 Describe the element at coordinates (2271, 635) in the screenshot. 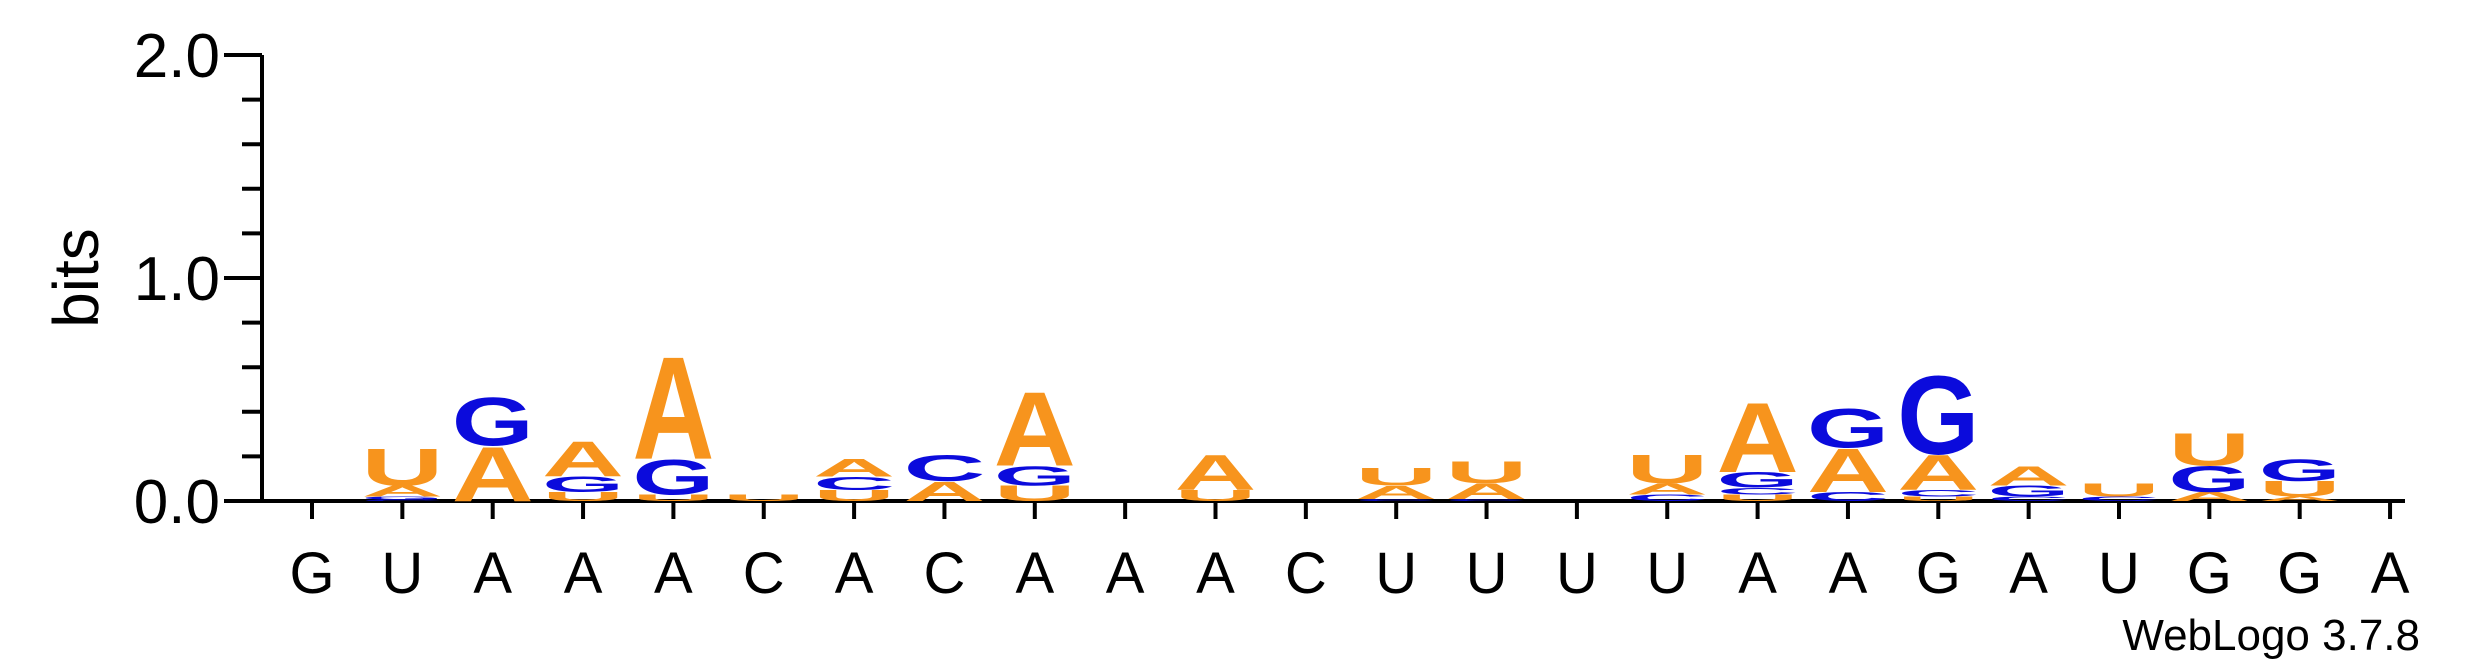

I see `weblogo-credit: WebLogo 3.7.8` at that location.